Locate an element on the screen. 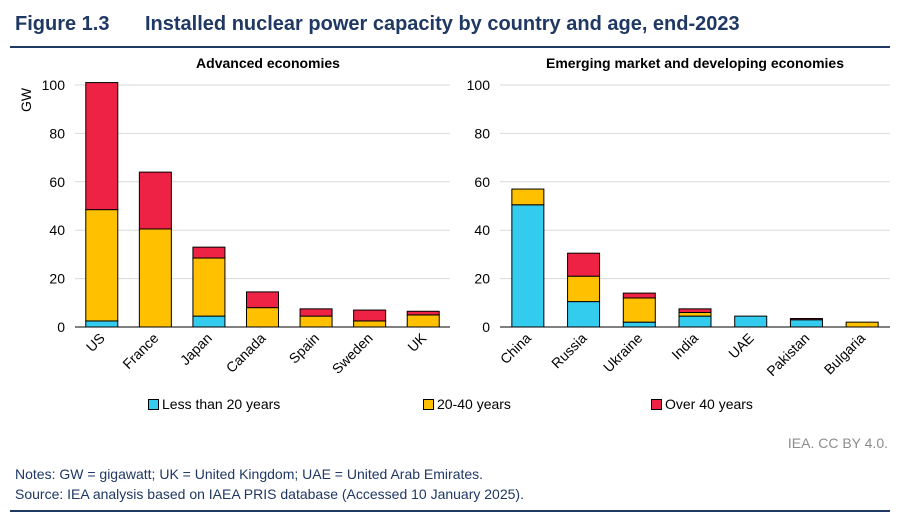 The height and width of the screenshot is (530, 910). advanced-bar-us-over-40-years is located at coordinates (102, 146).